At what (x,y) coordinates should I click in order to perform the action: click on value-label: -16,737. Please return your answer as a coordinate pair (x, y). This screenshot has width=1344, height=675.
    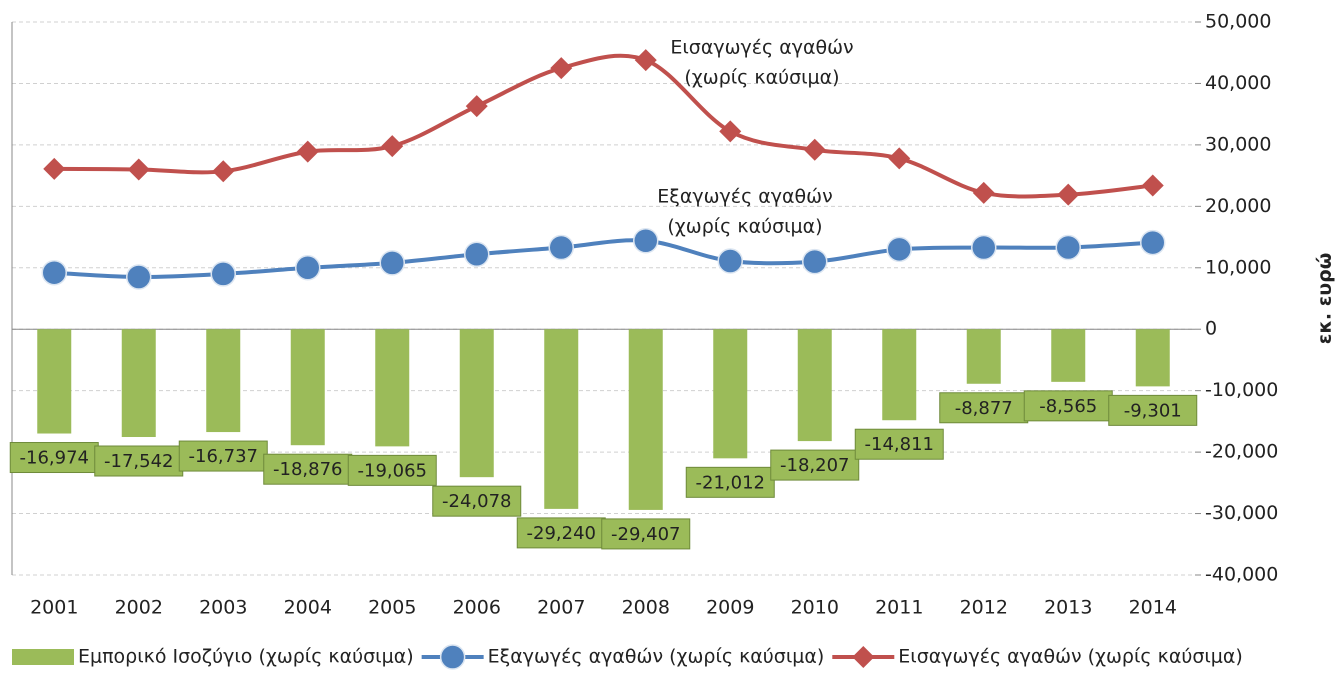
    Looking at the image, I should click on (223, 456).